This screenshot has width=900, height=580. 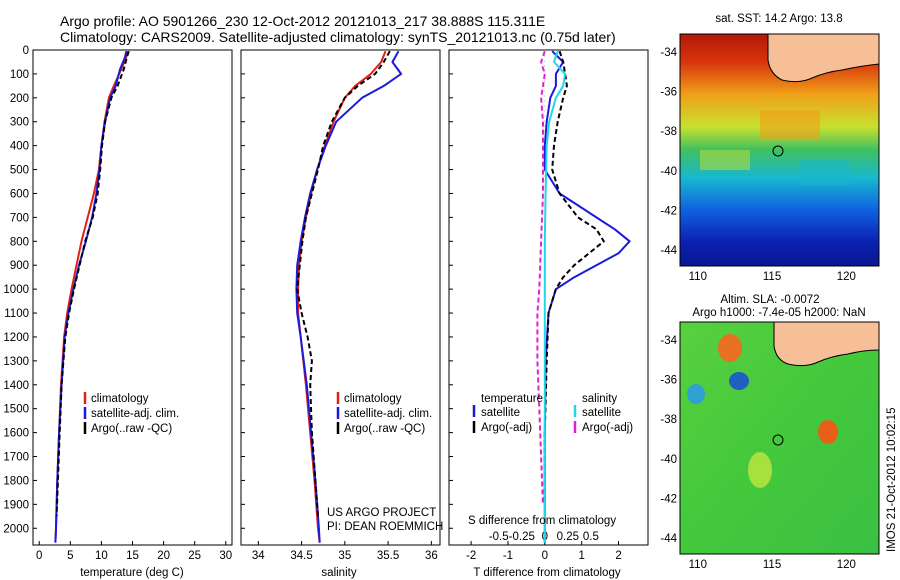 What do you see at coordinates (131, 429) in the screenshot?
I see `legend-label-argo: Argo(..raw -QC)` at bounding box center [131, 429].